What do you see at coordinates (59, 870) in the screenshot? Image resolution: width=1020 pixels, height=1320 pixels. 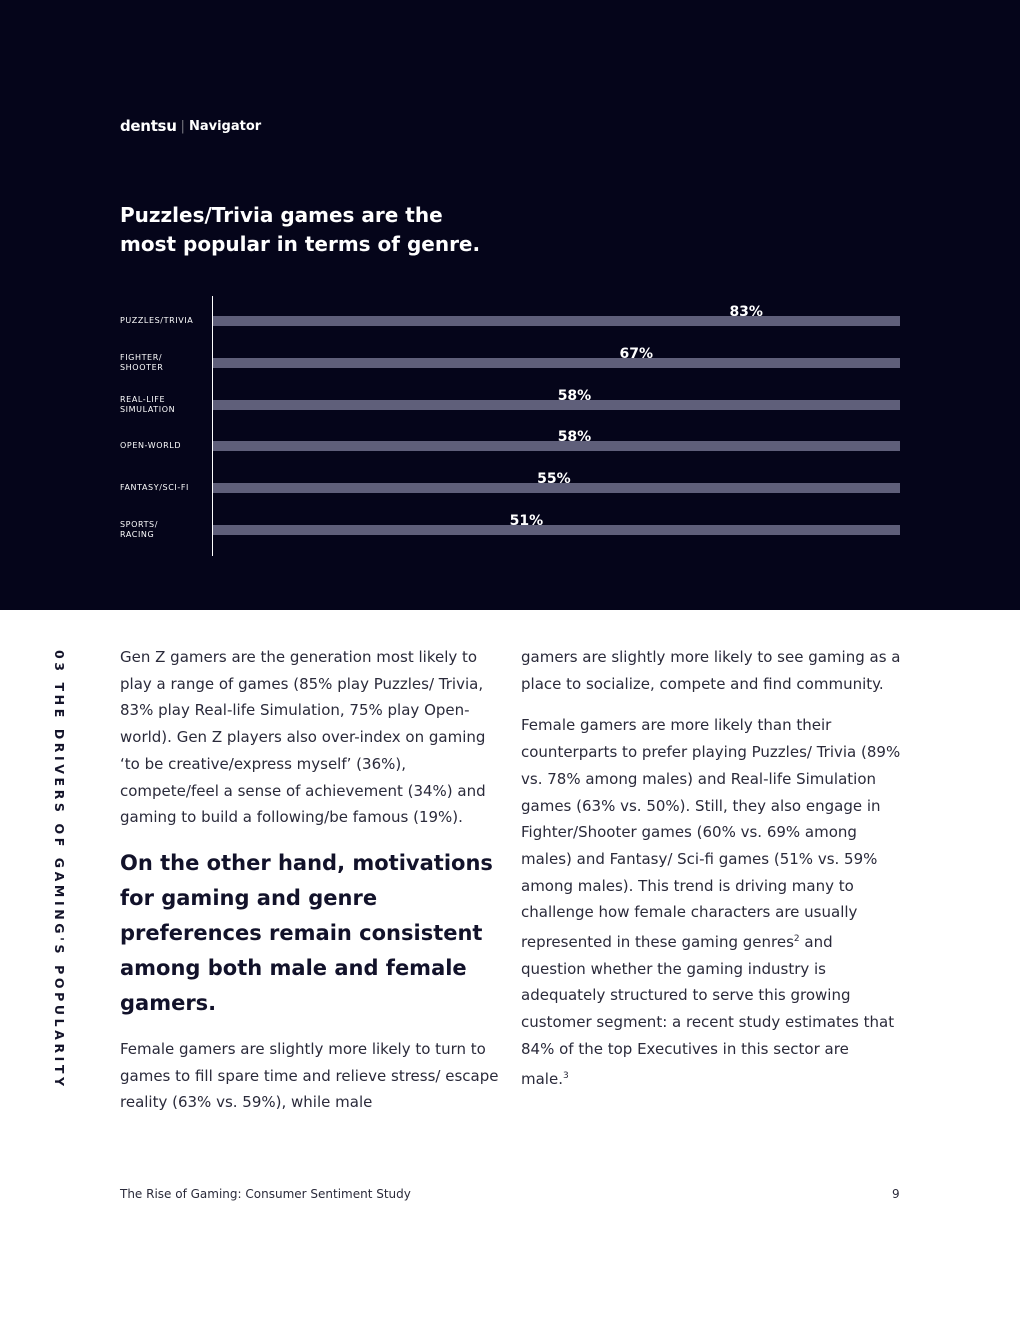 I see `section-side-label: 03 THE DRIVERS OF GAMING'S POPULARITY` at bounding box center [59, 870].